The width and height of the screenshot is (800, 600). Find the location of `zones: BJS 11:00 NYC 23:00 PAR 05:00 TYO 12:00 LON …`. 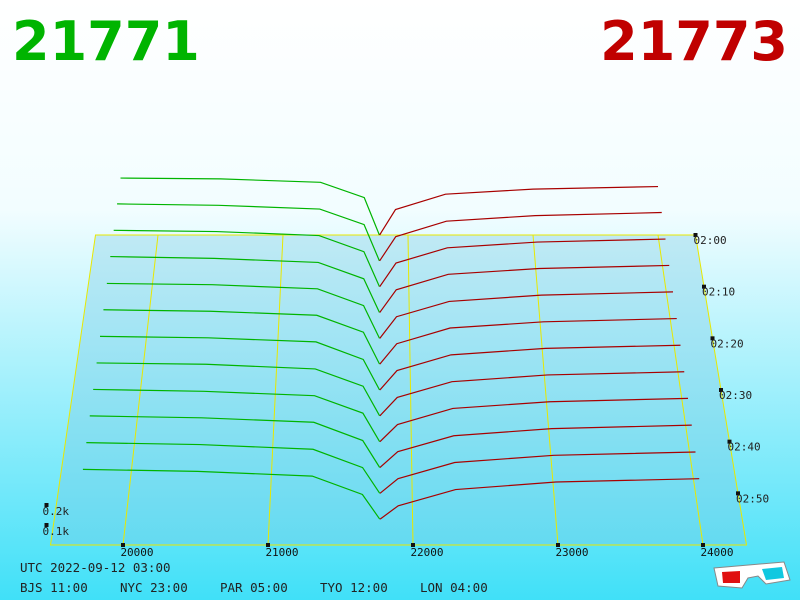

zones: BJS 11:00 NYC 23:00 PAR 05:00 TYO 12:00 LON … is located at coordinates (254, 587).